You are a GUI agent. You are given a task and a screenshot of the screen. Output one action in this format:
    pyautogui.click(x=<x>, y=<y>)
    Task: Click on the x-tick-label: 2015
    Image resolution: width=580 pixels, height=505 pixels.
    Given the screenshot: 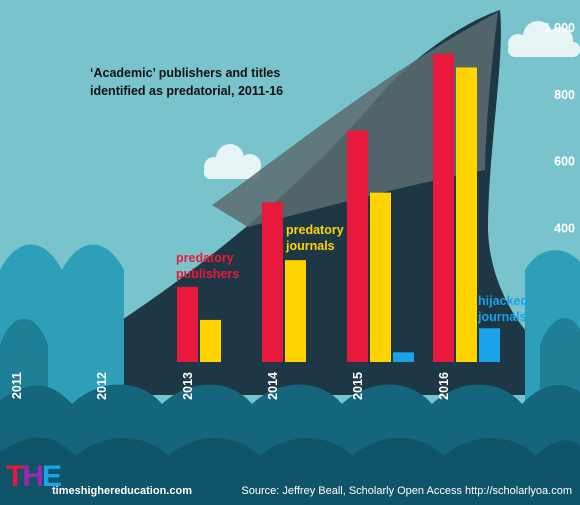 What is the action you would take?
    pyautogui.click(x=358, y=386)
    